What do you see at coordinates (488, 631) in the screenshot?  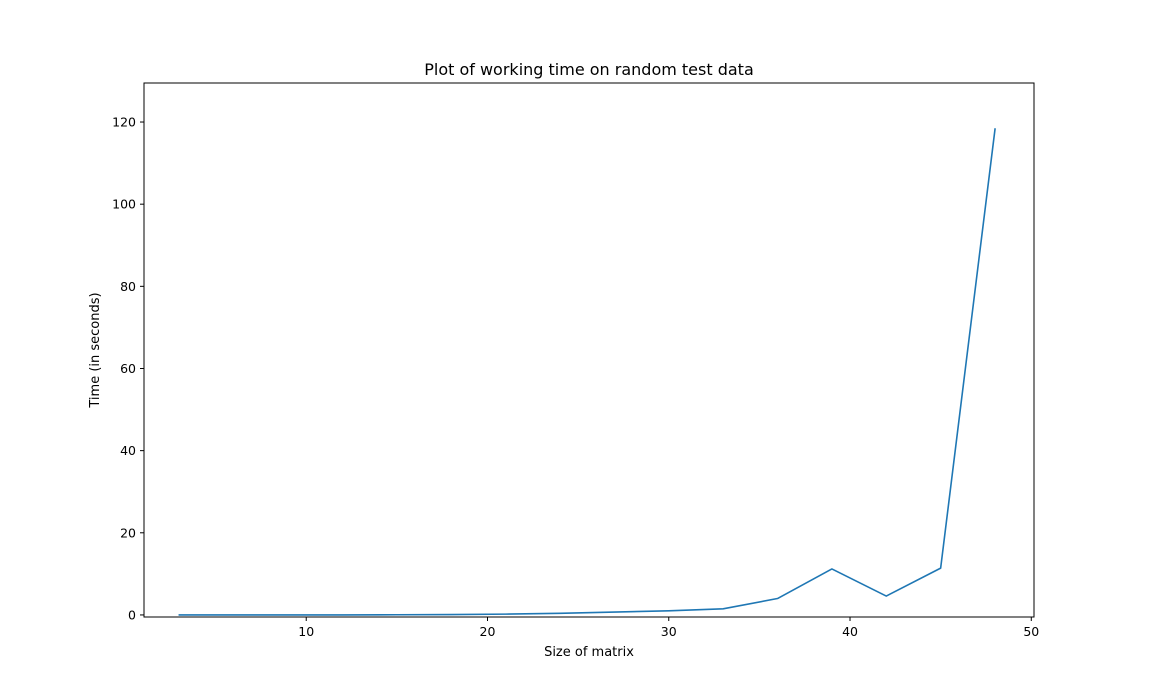 I see `x-tick-label: 20` at bounding box center [488, 631].